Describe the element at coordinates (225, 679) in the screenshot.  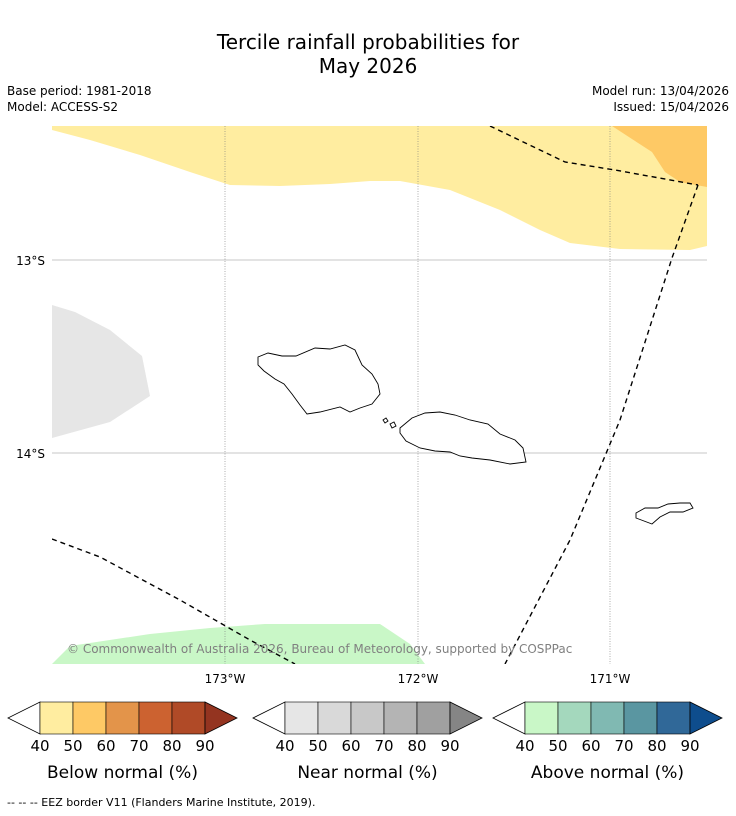
I see `lon-label-173w: 173°W` at that location.